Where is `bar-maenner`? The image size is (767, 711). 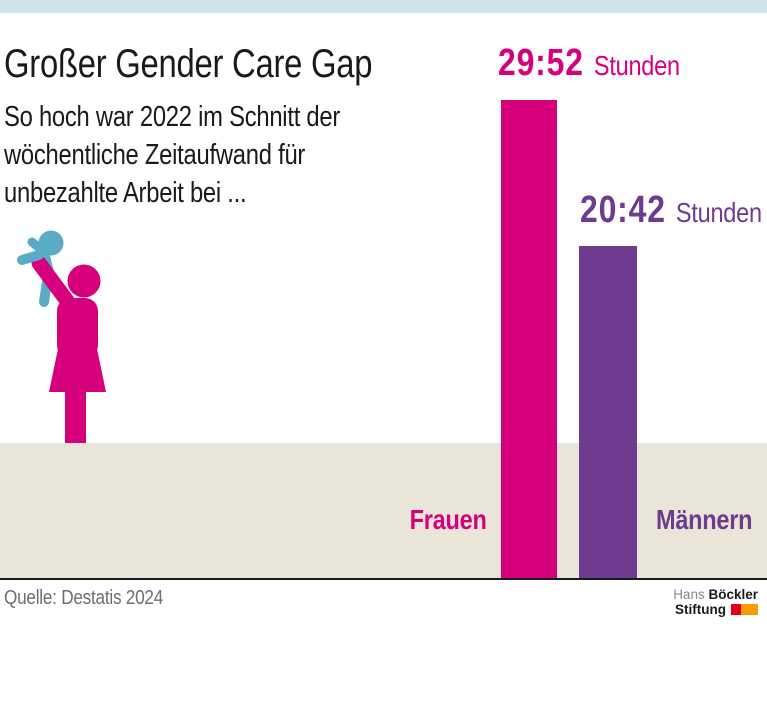 bar-maenner is located at coordinates (608, 412).